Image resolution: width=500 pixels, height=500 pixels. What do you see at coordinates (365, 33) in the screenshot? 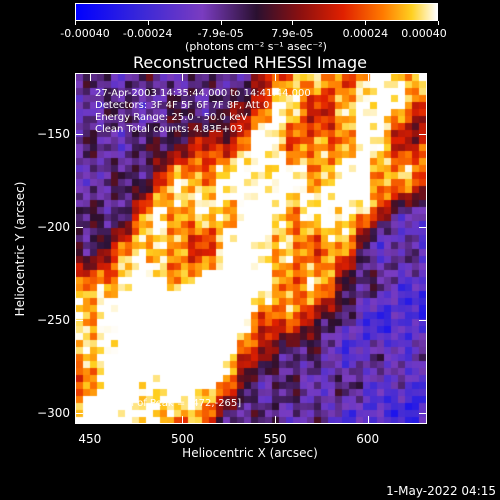
I see `colorbar-tick-label: 0.00024` at bounding box center [365, 33].